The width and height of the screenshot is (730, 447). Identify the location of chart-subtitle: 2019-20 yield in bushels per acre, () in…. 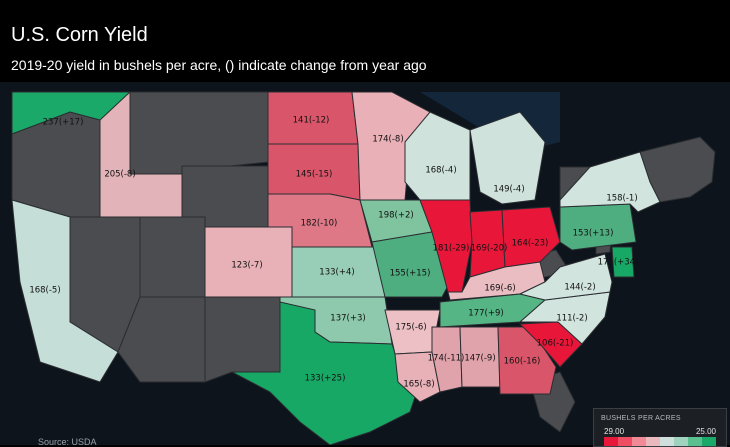
(219, 65).